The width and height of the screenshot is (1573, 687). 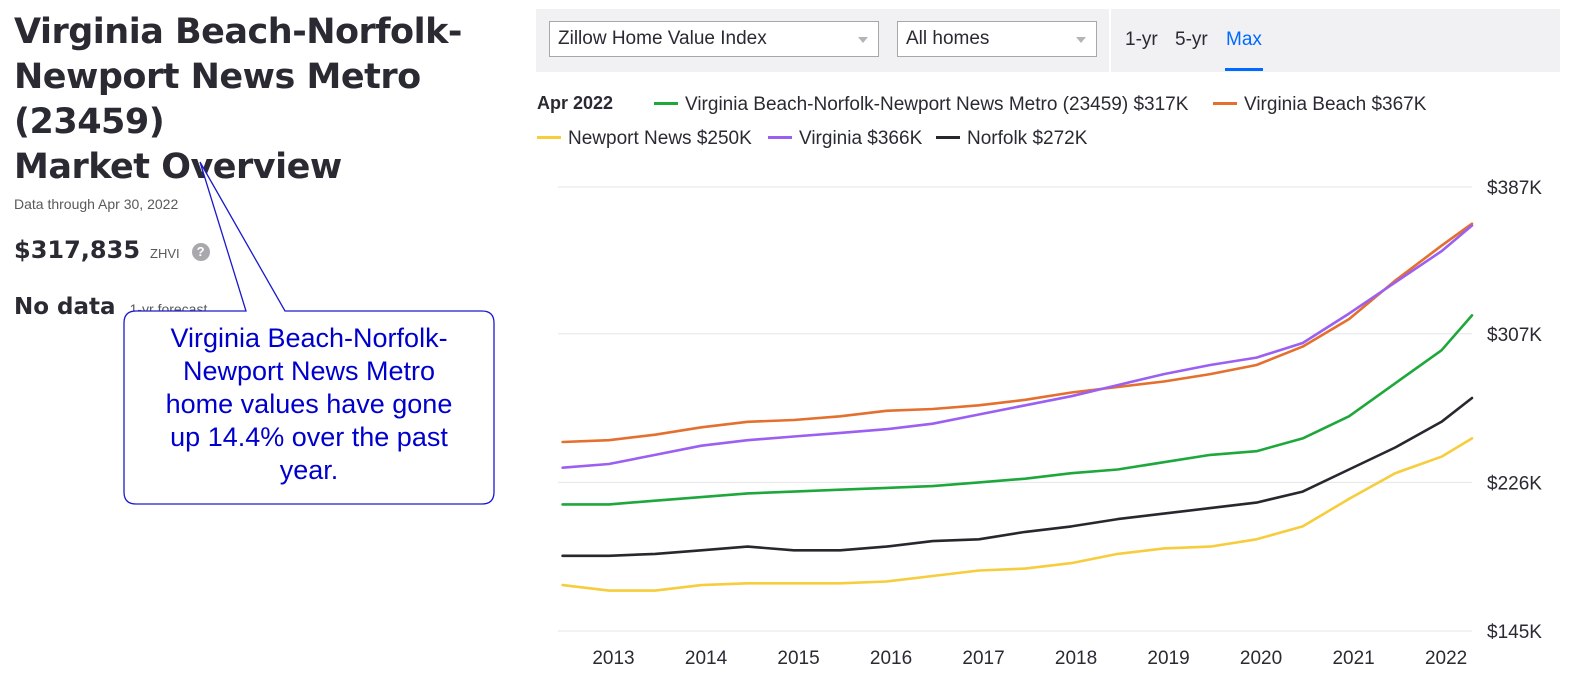 I want to click on y-tick-label: $307K, so click(x=1514, y=335).